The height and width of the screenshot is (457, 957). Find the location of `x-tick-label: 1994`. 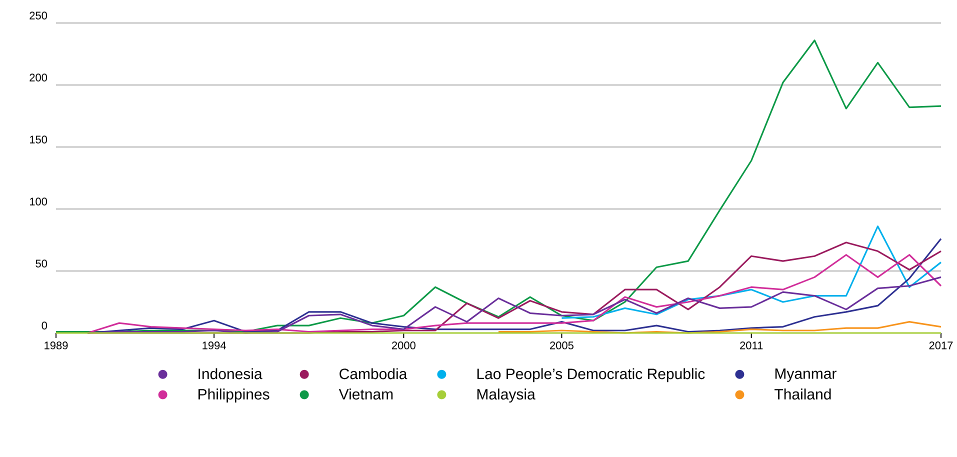

x-tick-label: 1994 is located at coordinates (214, 346).